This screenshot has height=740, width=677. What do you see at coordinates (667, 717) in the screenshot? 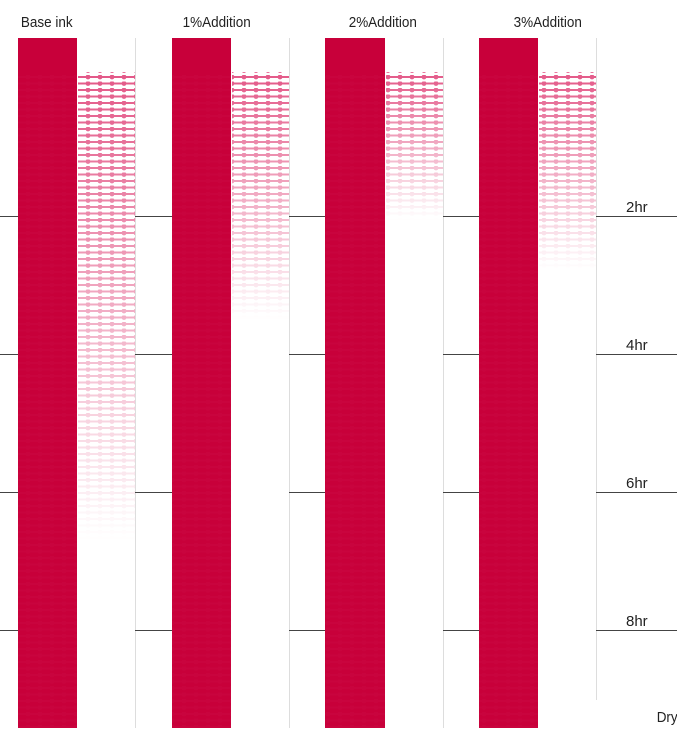
I see `axis-title: Drying time` at bounding box center [667, 717].